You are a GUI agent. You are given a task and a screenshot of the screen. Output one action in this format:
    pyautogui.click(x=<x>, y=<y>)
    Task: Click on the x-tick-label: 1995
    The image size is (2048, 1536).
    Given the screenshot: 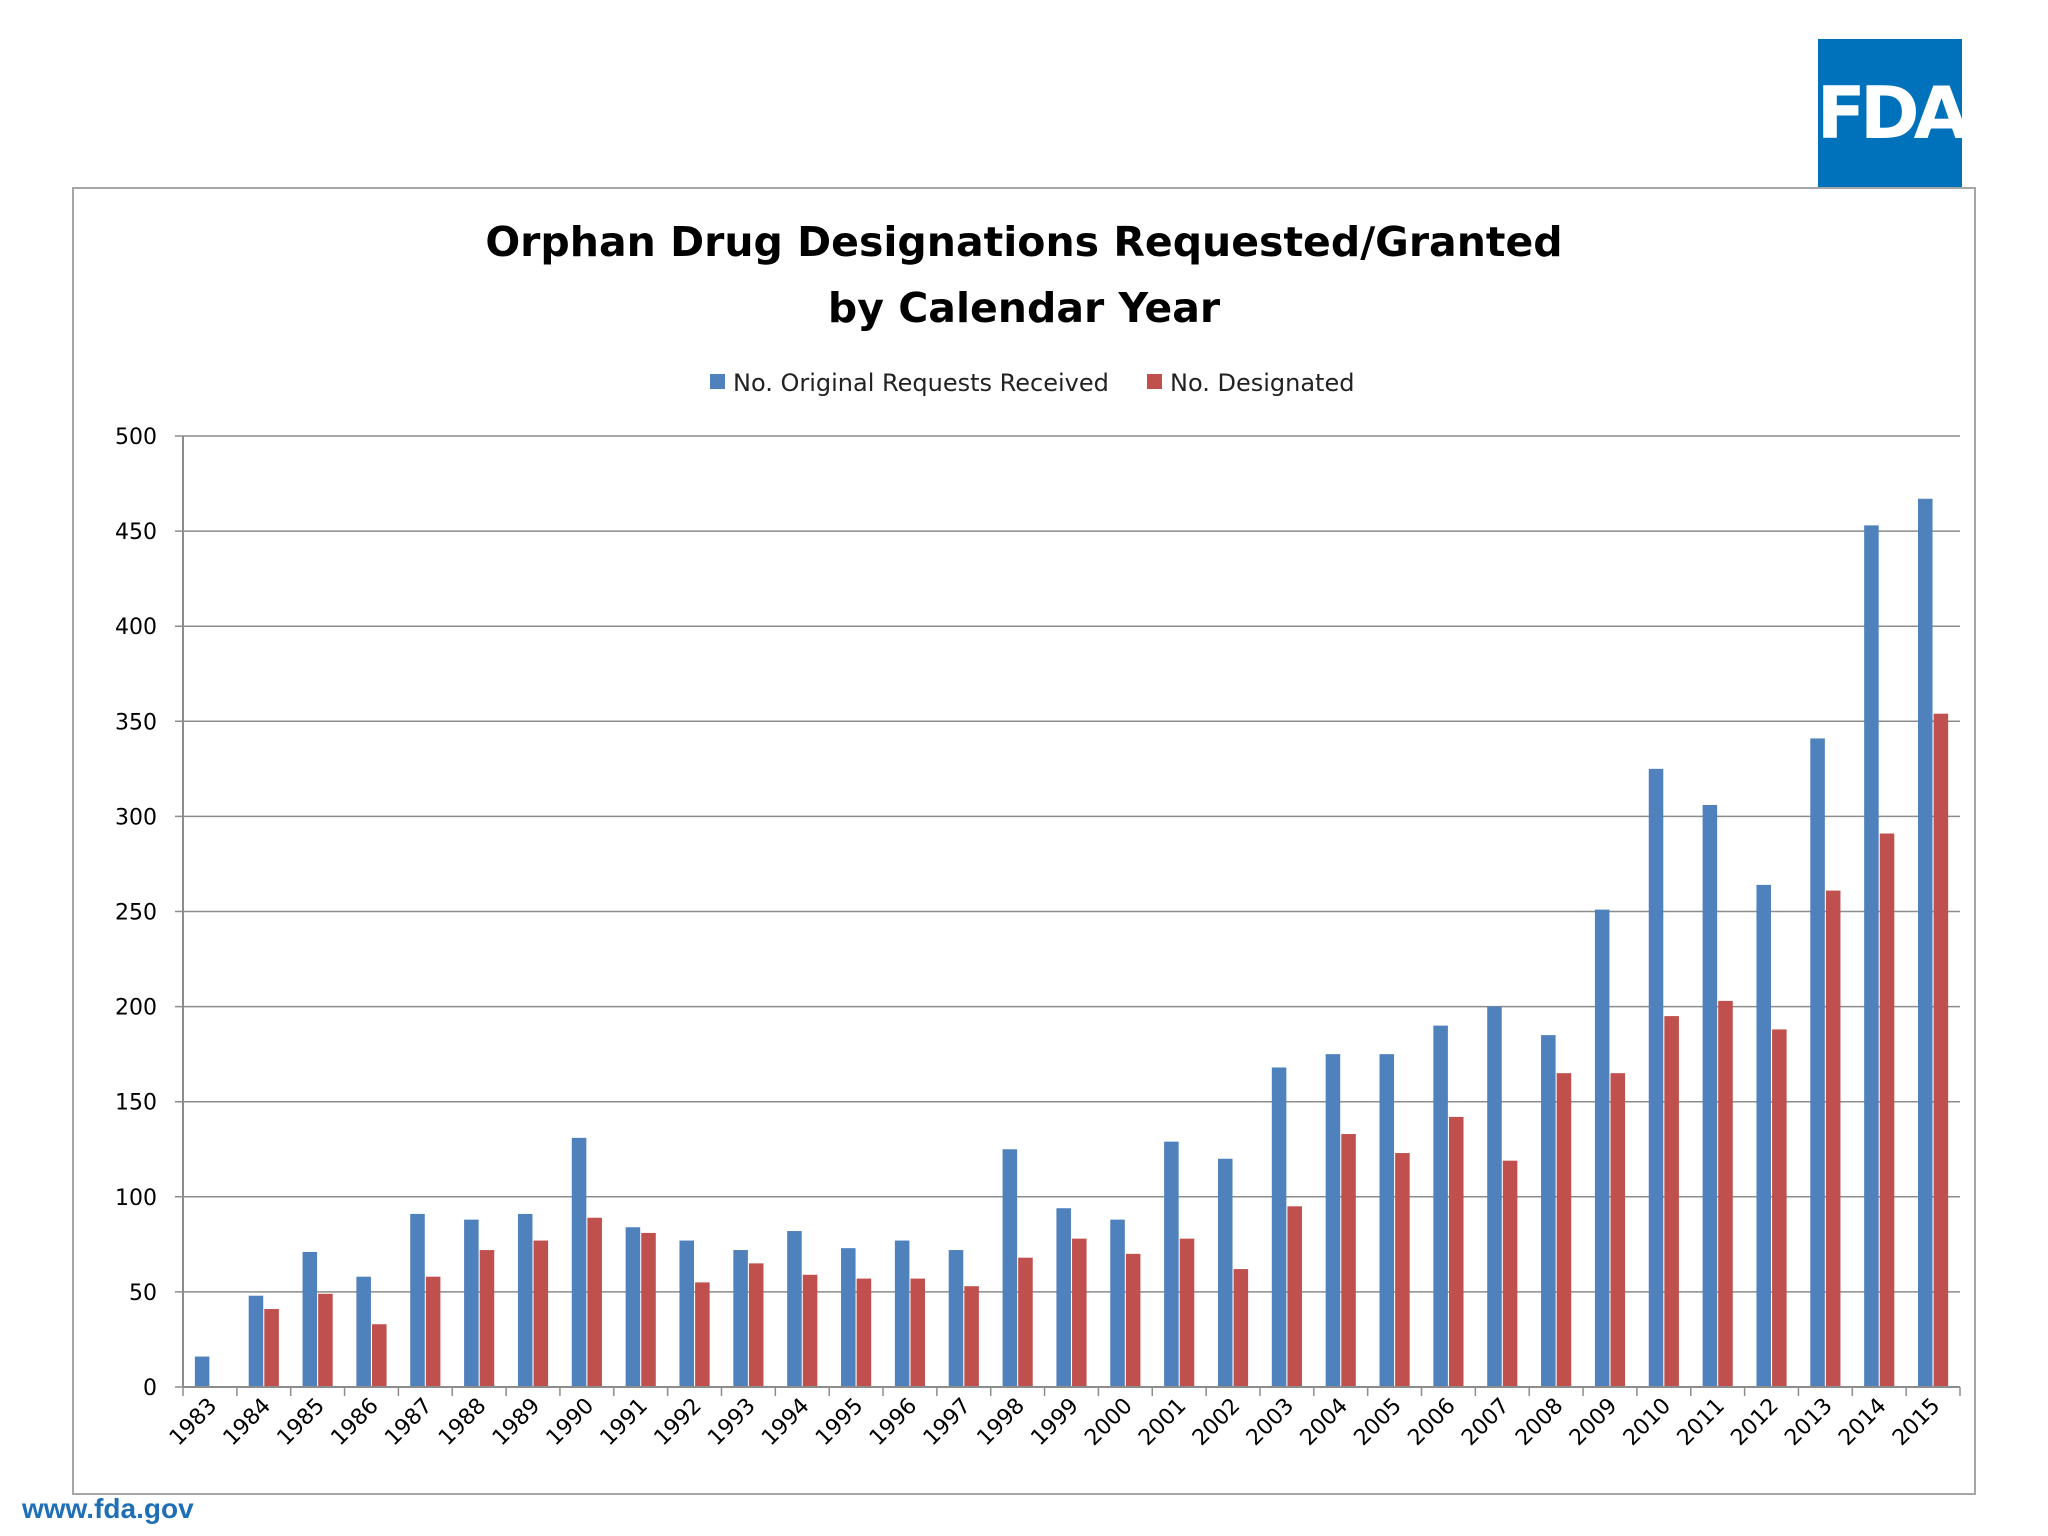 What is the action you would take?
    pyautogui.click(x=839, y=1422)
    